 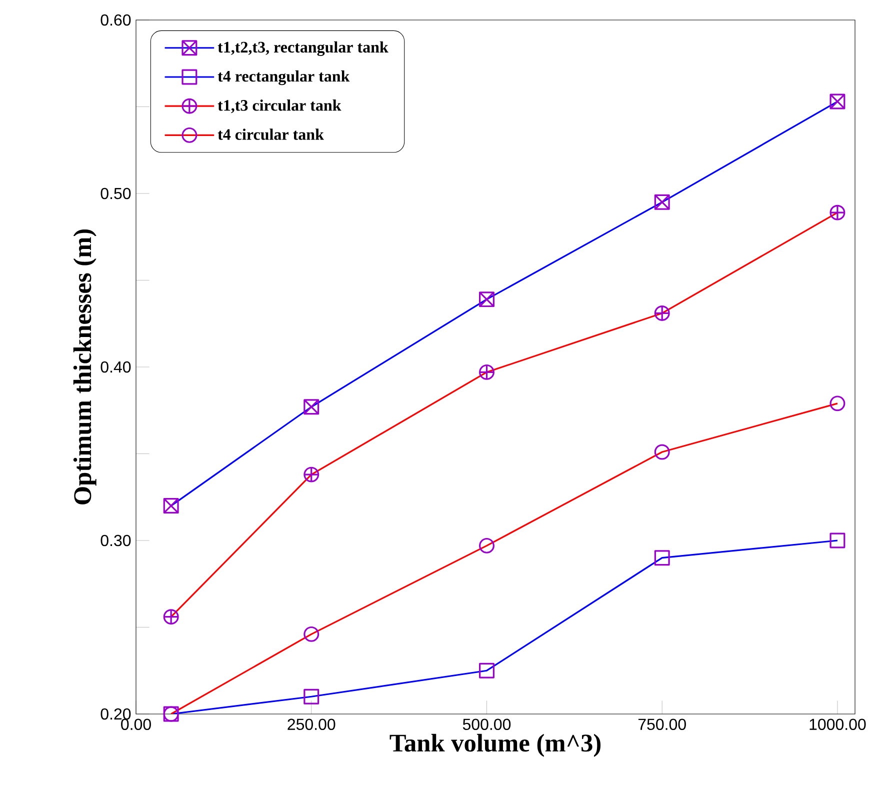 I want to click on legend-label: t1,t3 circular tank, so click(x=280, y=107).